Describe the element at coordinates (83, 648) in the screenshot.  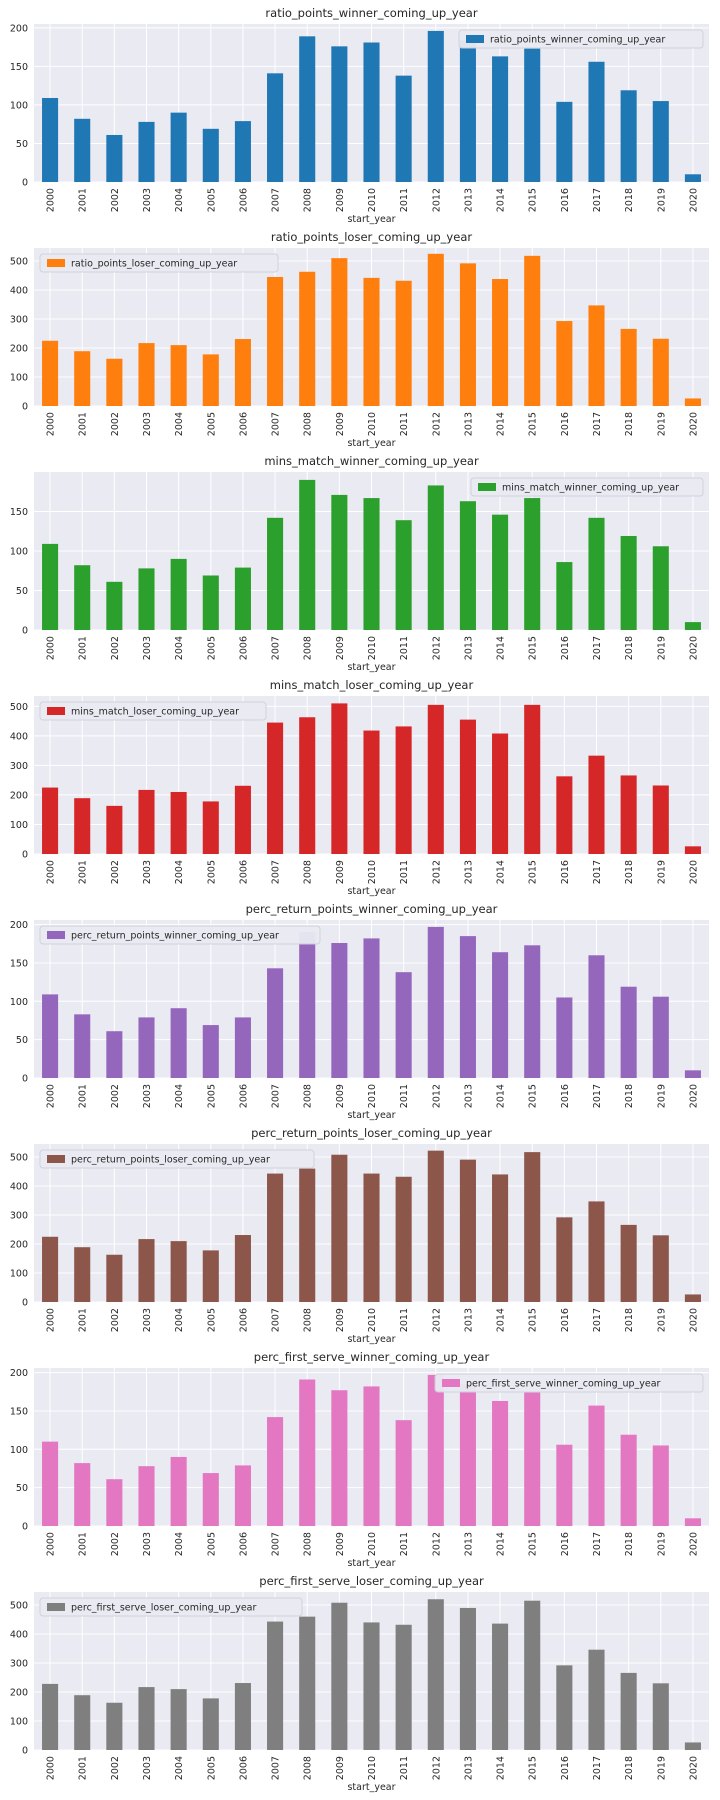
I see `x-tick-label: 2001` at that location.